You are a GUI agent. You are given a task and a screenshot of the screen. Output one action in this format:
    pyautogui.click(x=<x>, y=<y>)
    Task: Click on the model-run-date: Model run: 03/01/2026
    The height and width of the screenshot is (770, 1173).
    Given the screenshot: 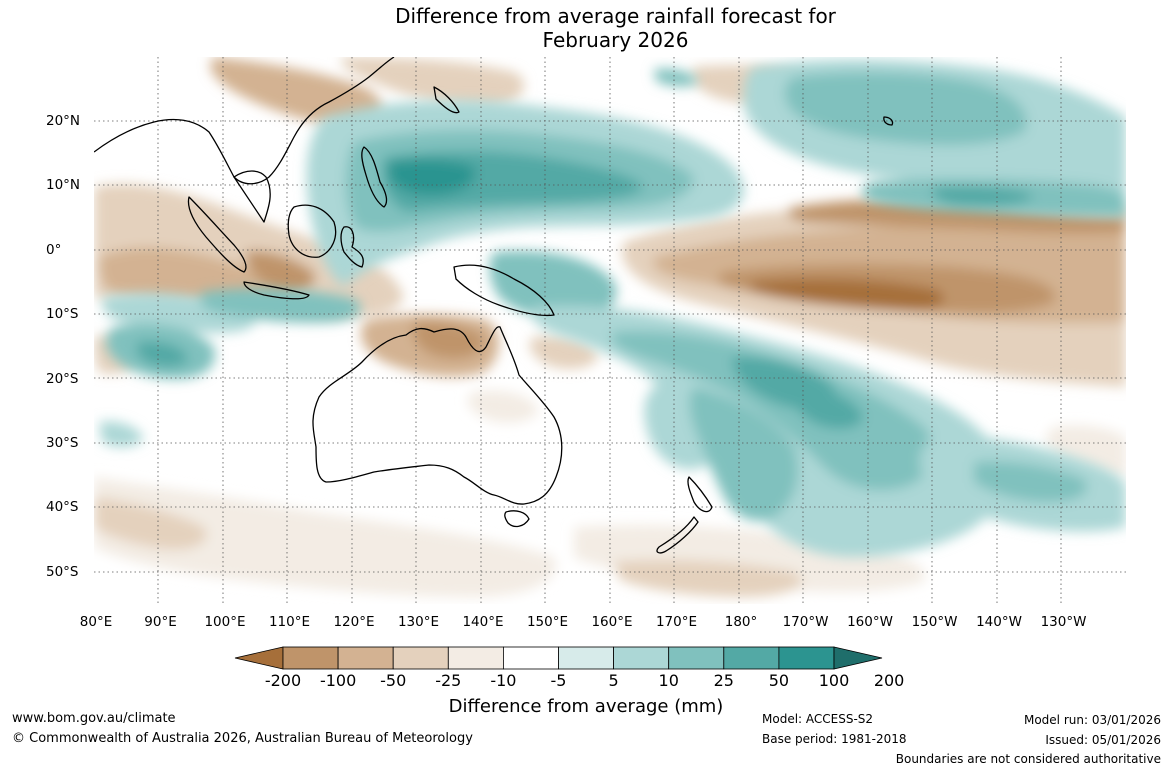 What is the action you would take?
    pyautogui.click(x=1092, y=720)
    